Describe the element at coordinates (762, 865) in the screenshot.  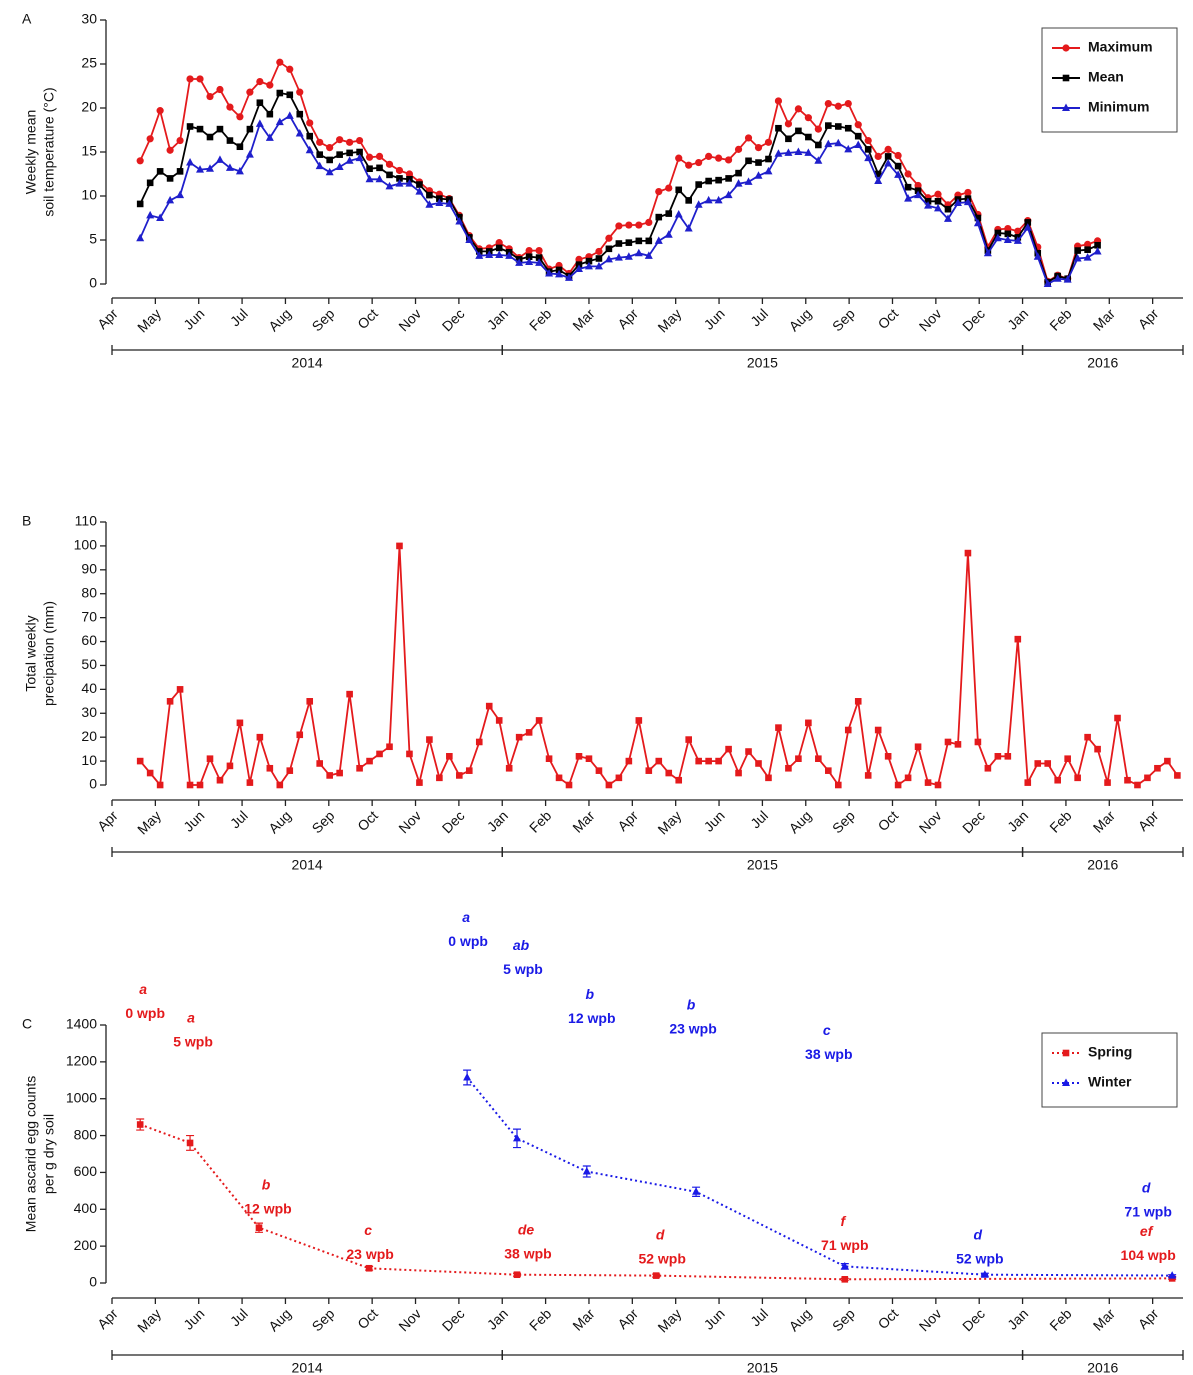
I see `year-label: 2015` at that location.